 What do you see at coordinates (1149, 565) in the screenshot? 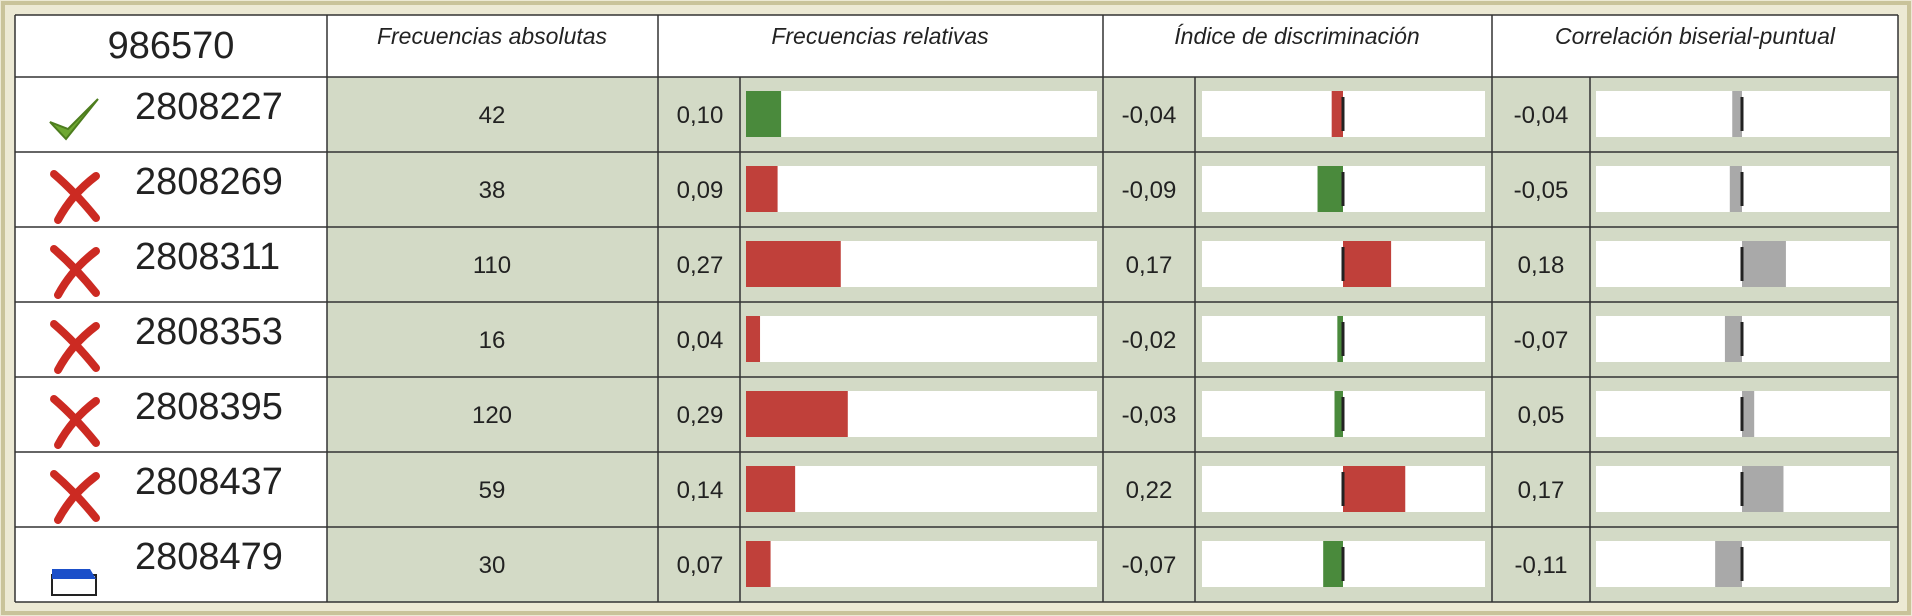
I see `discrimination-index: -0,07` at bounding box center [1149, 565].